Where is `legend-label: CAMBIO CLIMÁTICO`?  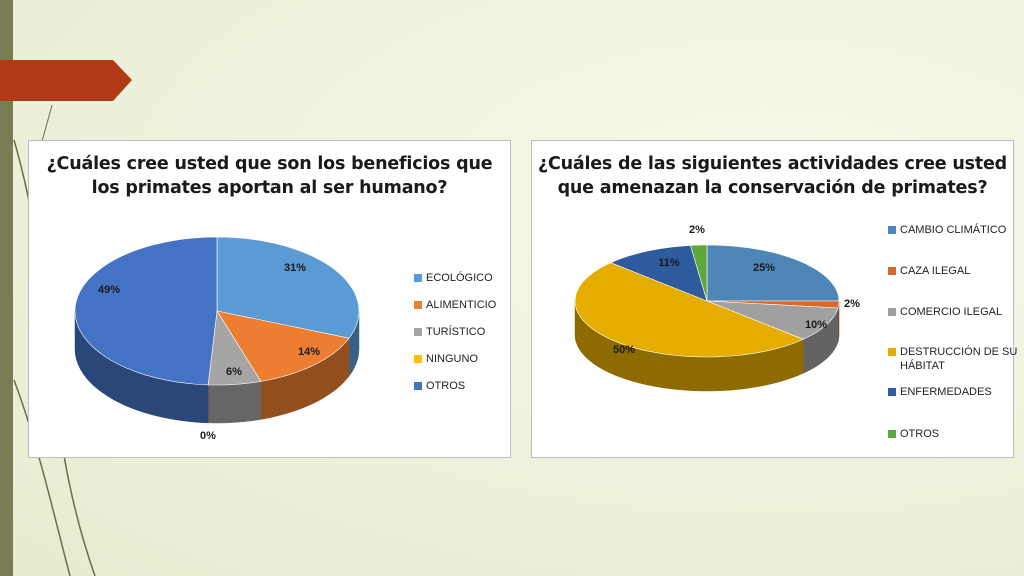
legend-label: CAMBIO CLIMÁTICO is located at coordinates (953, 230).